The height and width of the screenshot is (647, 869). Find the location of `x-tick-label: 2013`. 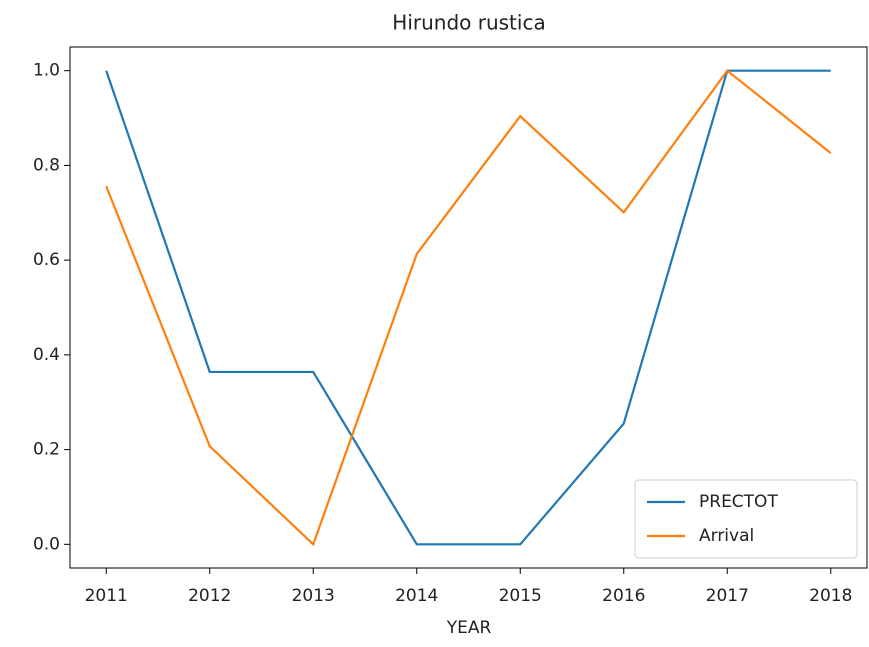

x-tick-label: 2013 is located at coordinates (313, 596).